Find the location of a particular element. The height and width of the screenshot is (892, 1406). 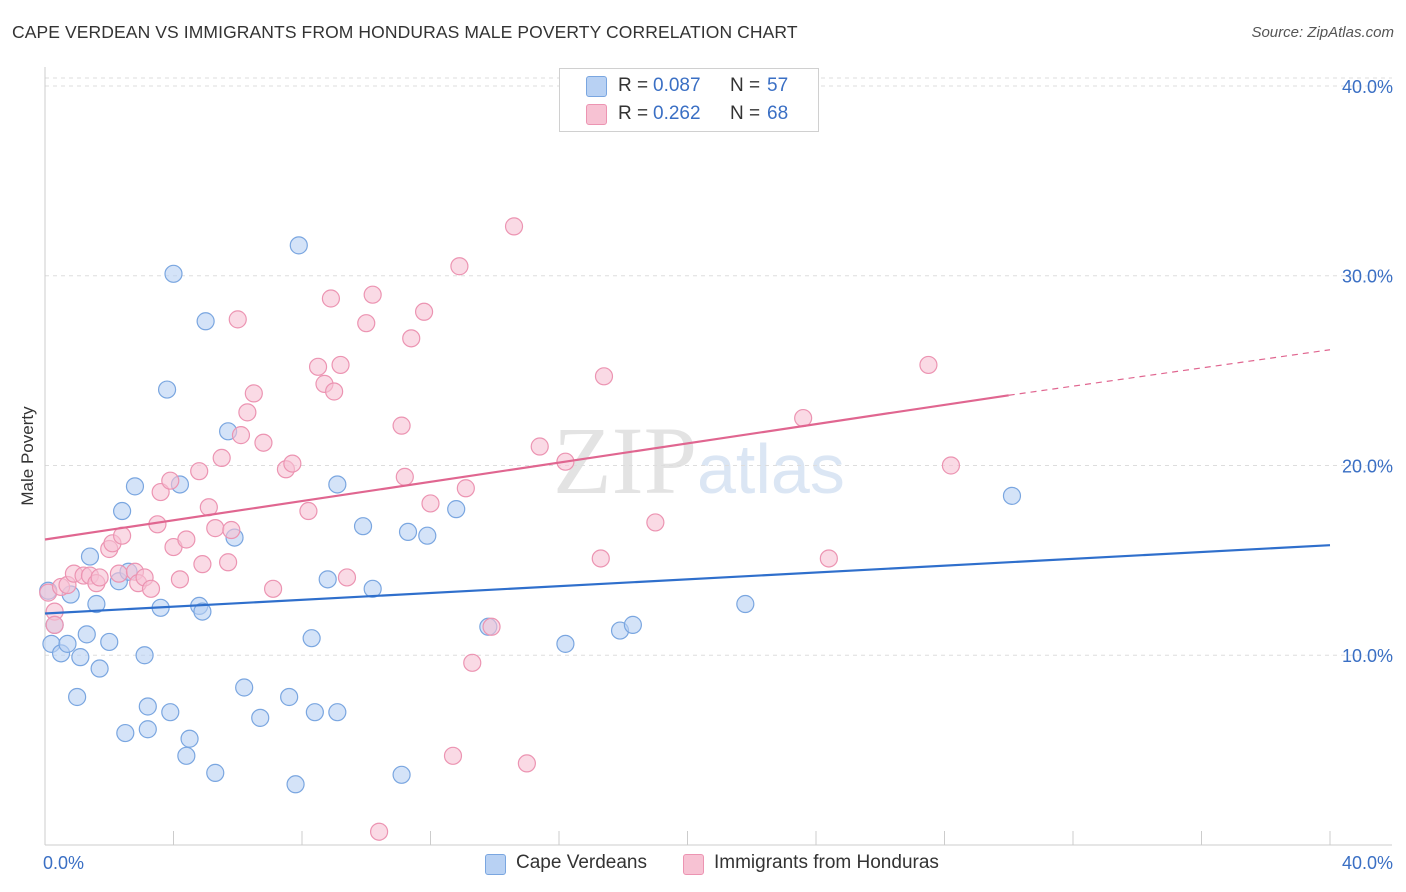

y-tick-label: 30.0% is located at coordinates (1367, 277).